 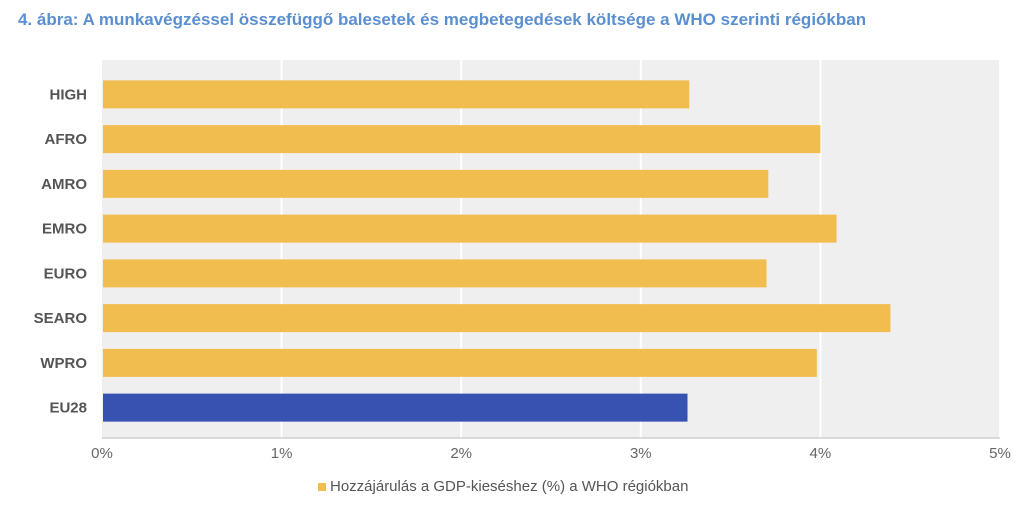 What do you see at coordinates (470, 228) in the screenshot?
I see `bar-emro` at bounding box center [470, 228].